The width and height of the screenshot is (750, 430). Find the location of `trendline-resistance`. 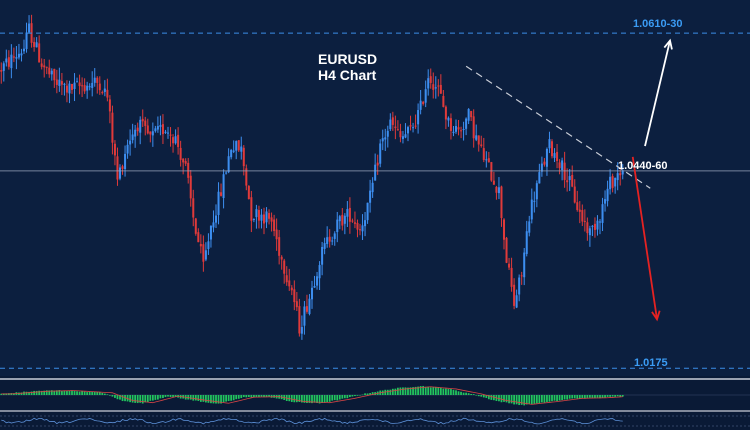

trendline-resistance is located at coordinates (558, 127).